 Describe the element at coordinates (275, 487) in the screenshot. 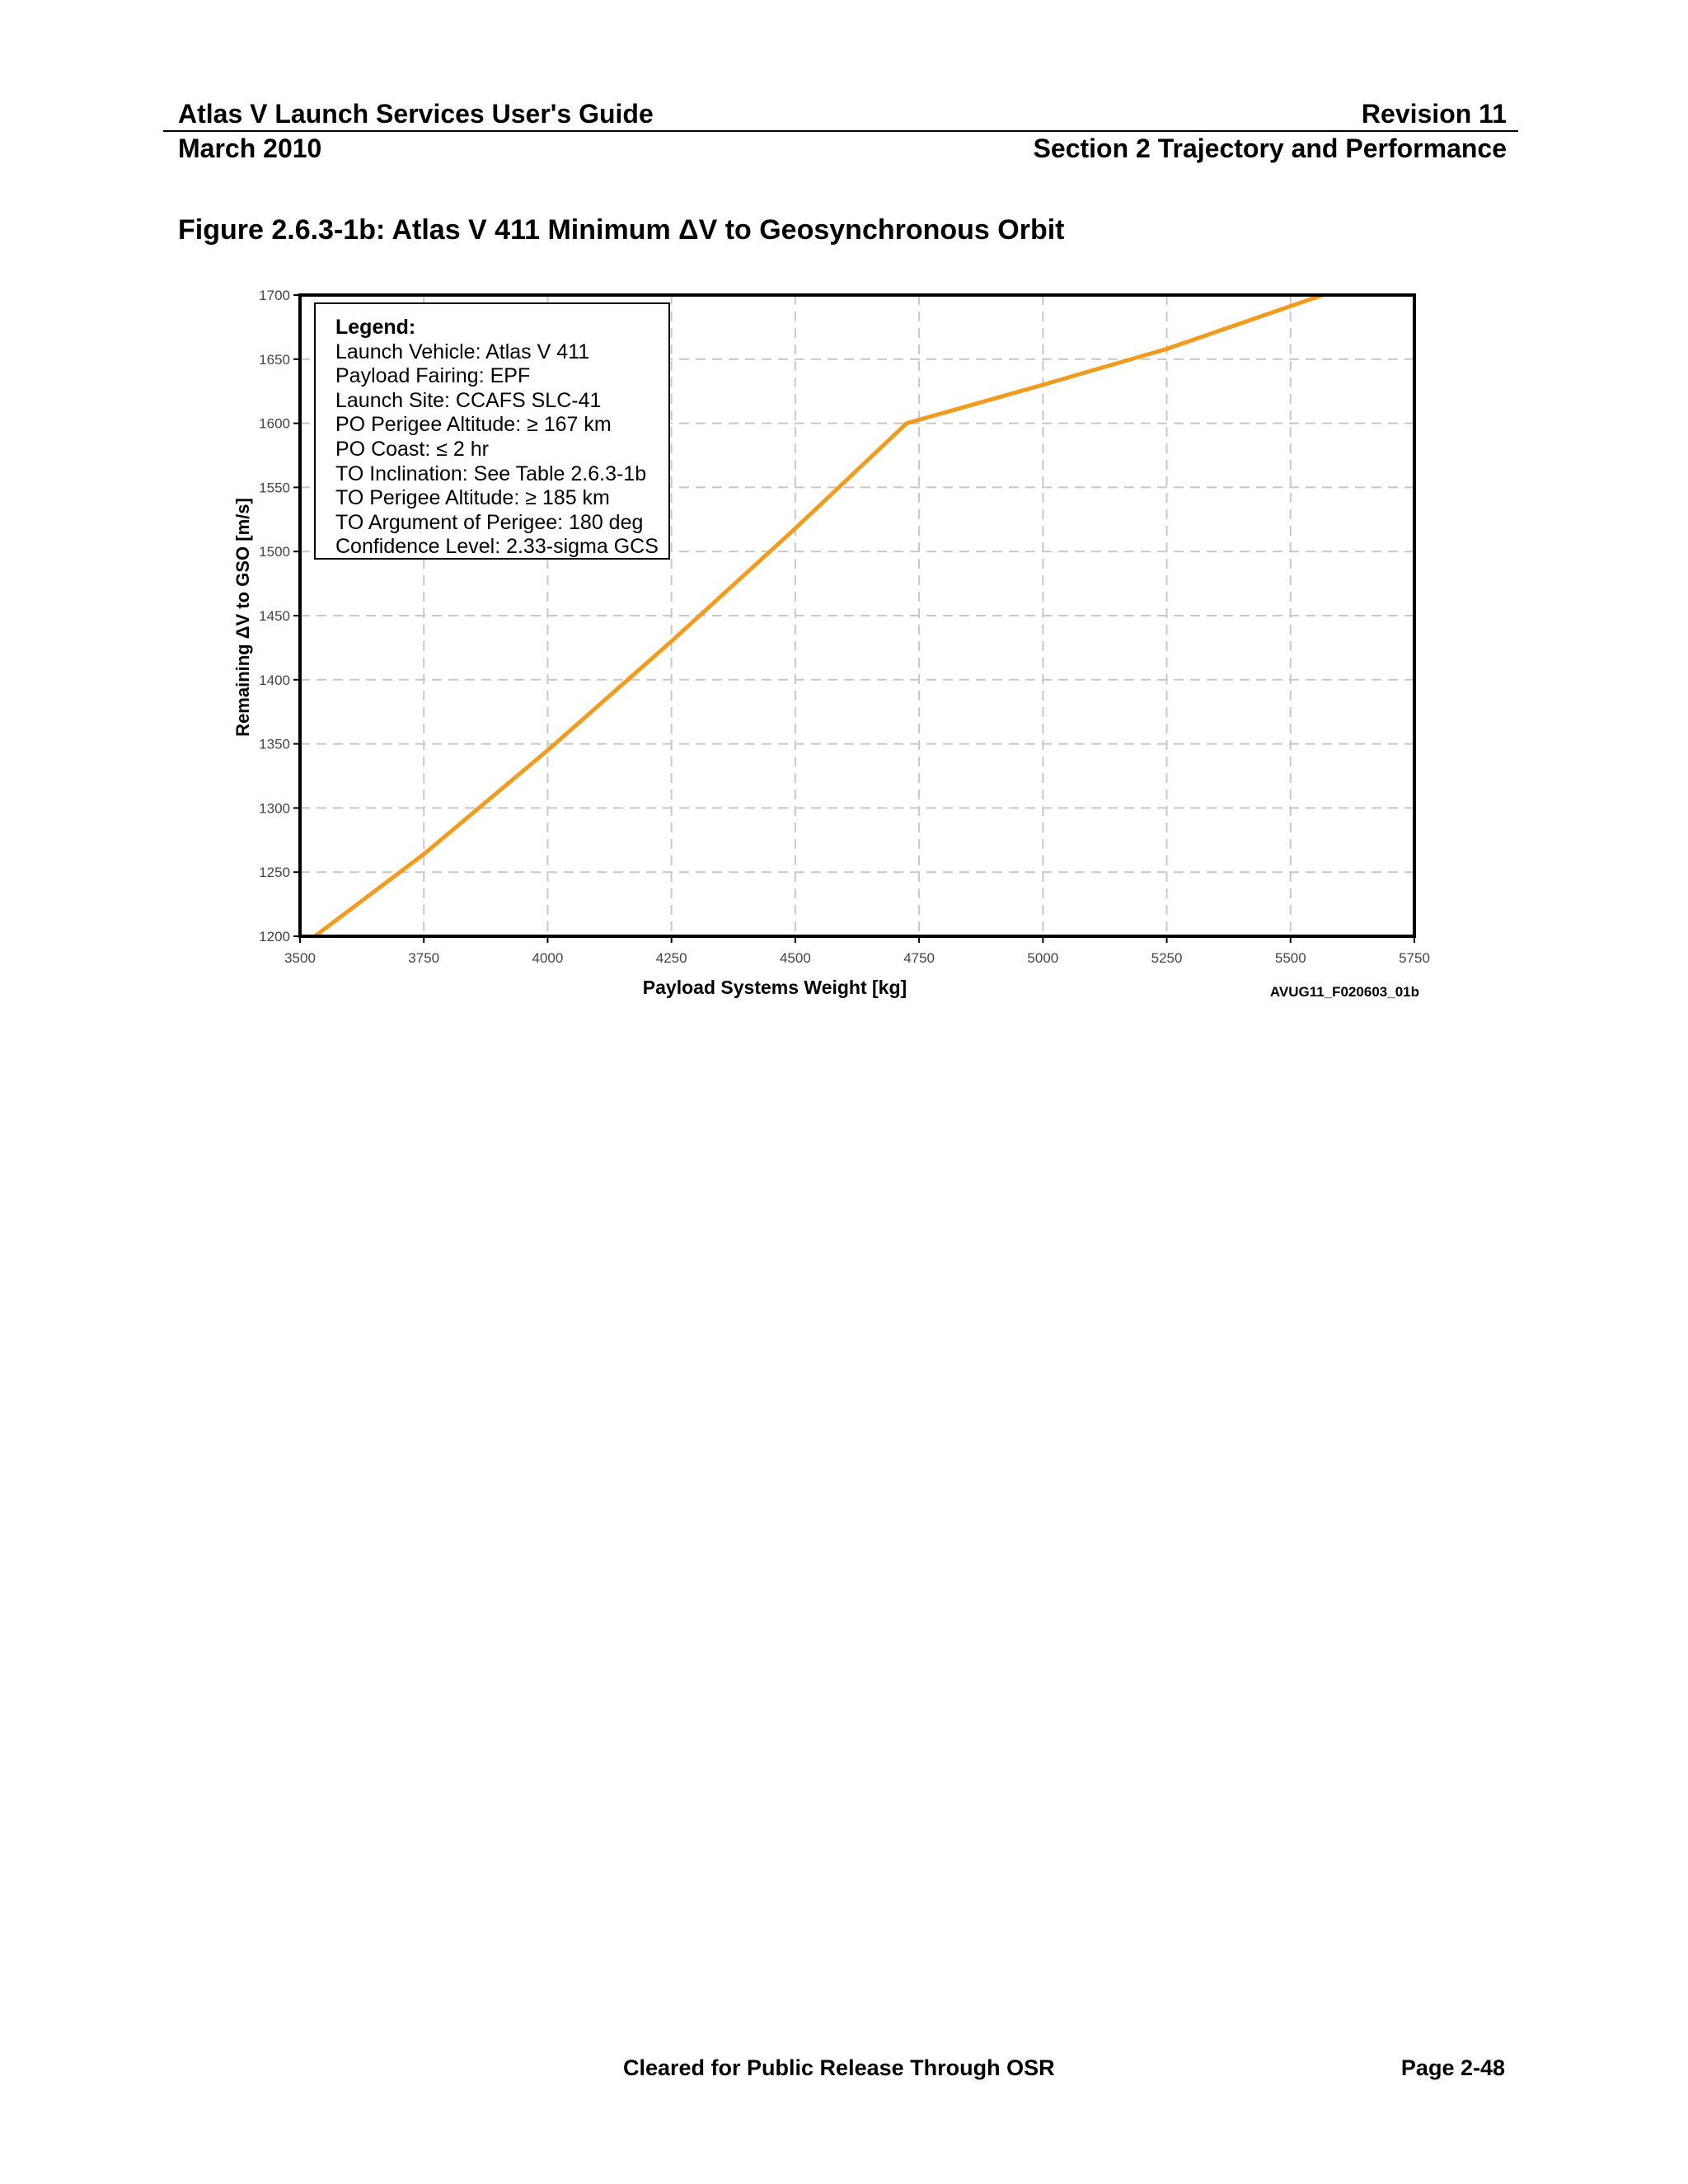

I see `y-tick-label: 1550` at that location.